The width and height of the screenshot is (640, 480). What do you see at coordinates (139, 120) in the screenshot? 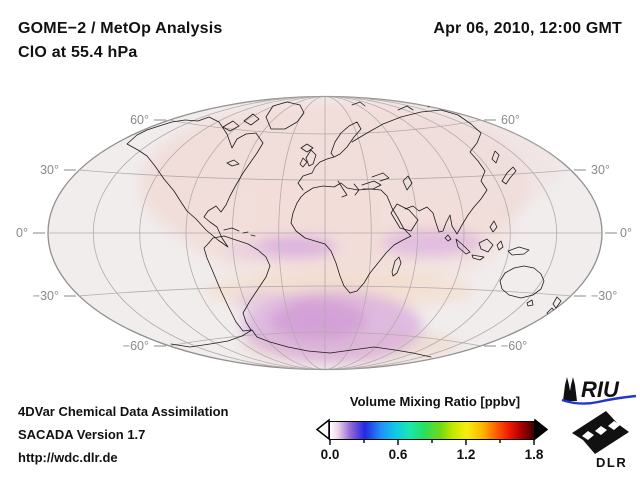
I see `lat-label-60n-left: 60°` at bounding box center [139, 120].